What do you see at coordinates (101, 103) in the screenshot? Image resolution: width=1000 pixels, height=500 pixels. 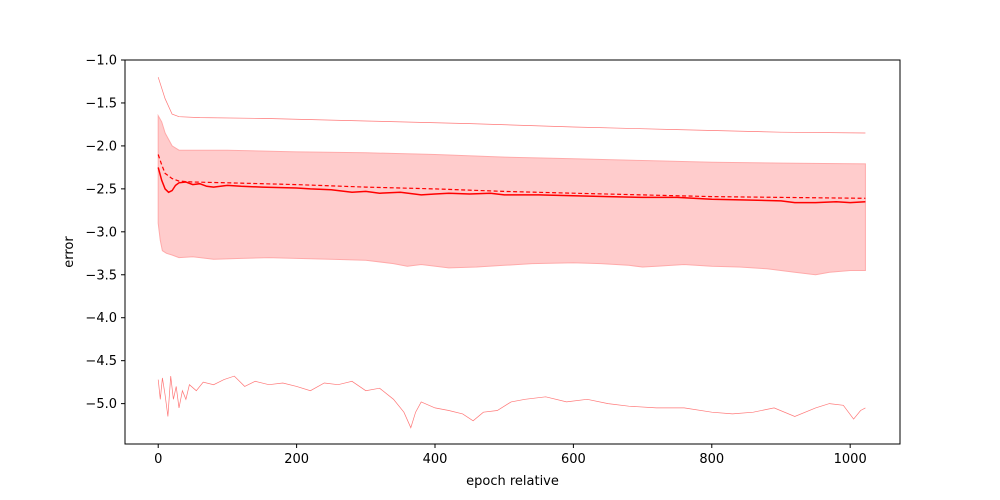 I see `y-tick-label: −1.5` at bounding box center [101, 103].